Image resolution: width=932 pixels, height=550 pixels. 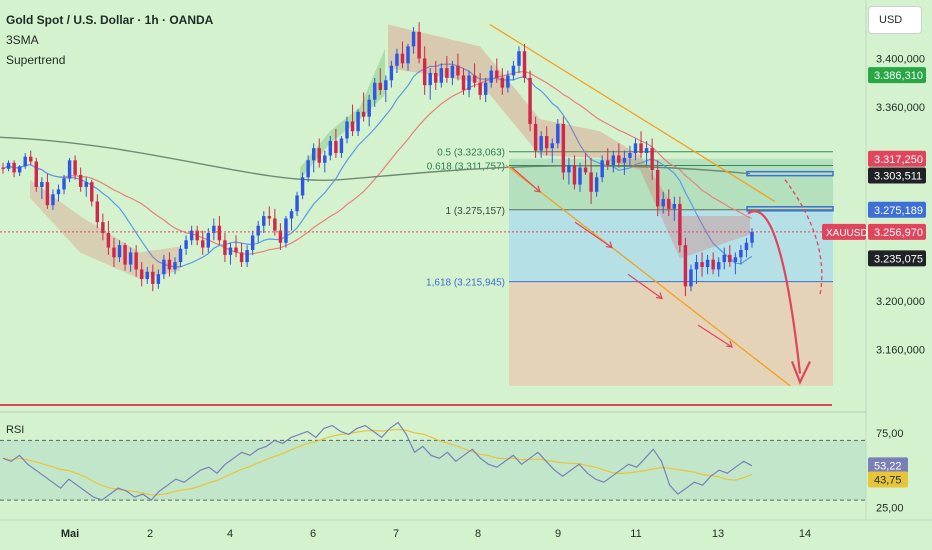 I want to click on forecast-arrow-head, so click(x=800, y=373).